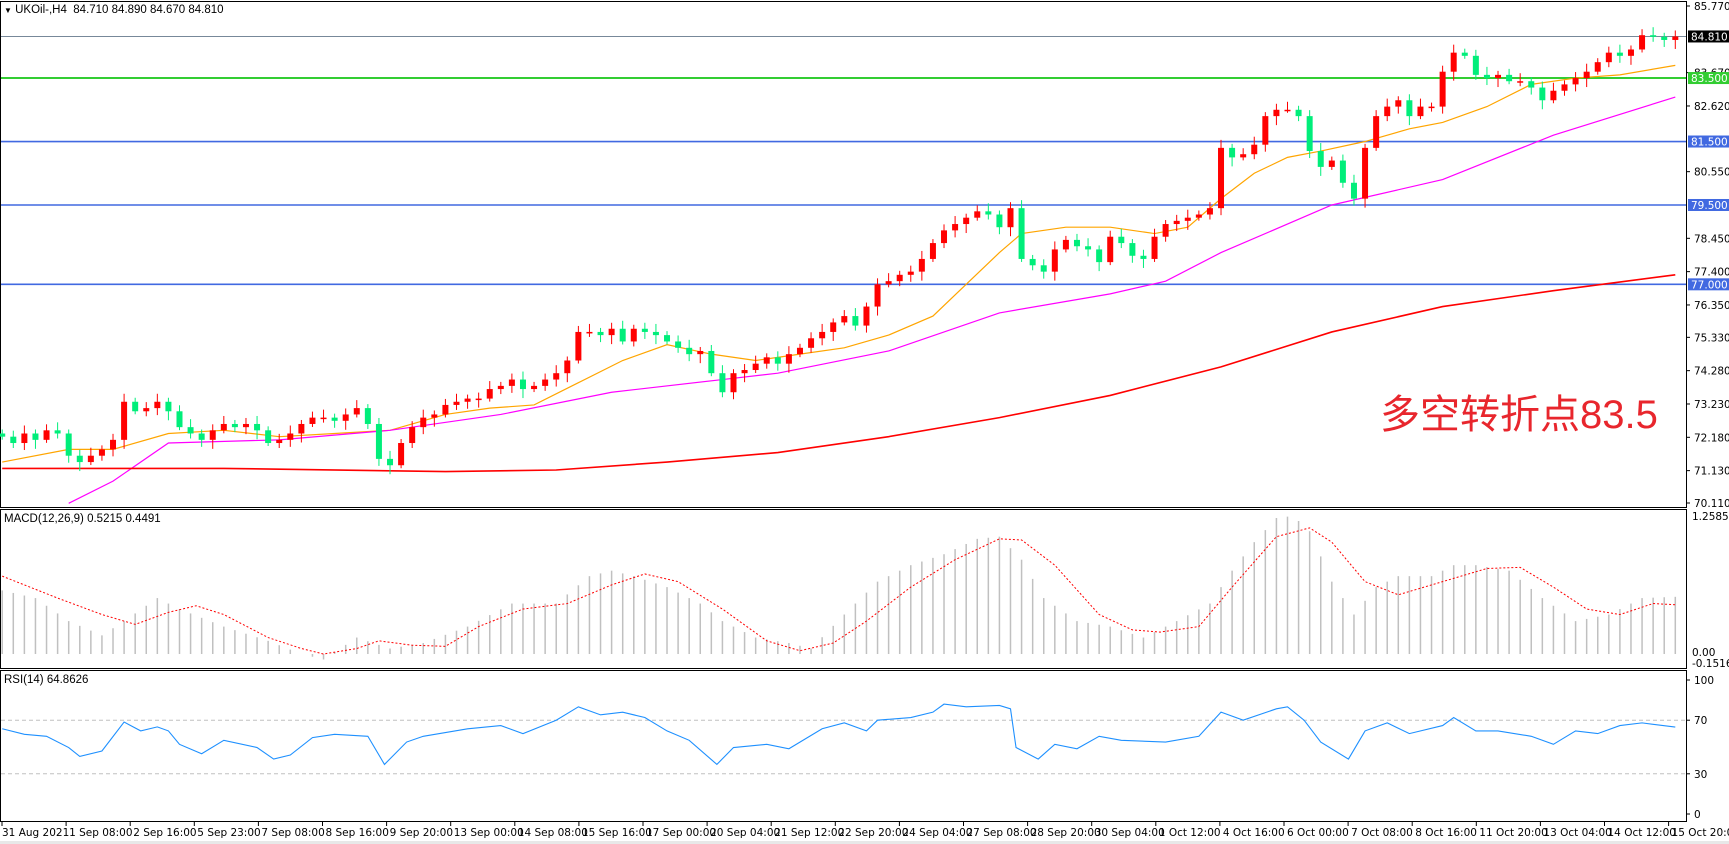 The height and width of the screenshot is (844, 1729). Describe the element at coordinates (8, 10) in the screenshot. I see `triangle-down-icon: ▼` at that location.